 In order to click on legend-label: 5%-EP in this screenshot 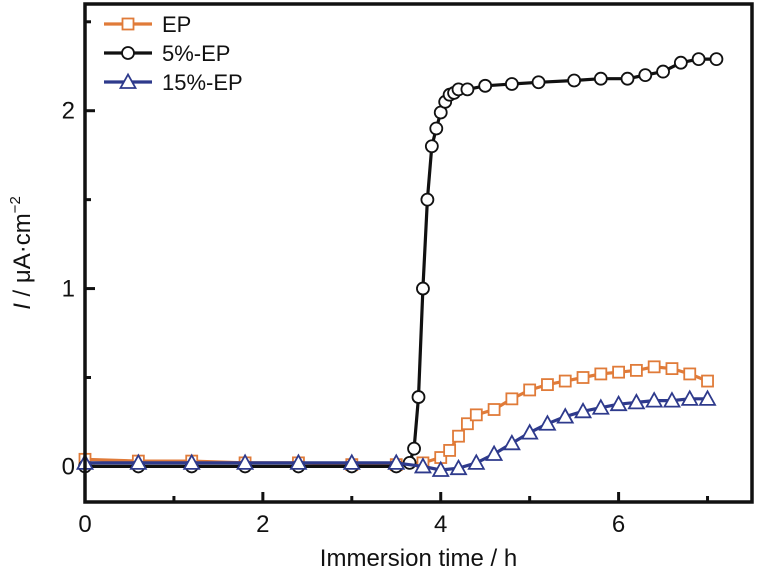, I will do `click(196, 53)`.